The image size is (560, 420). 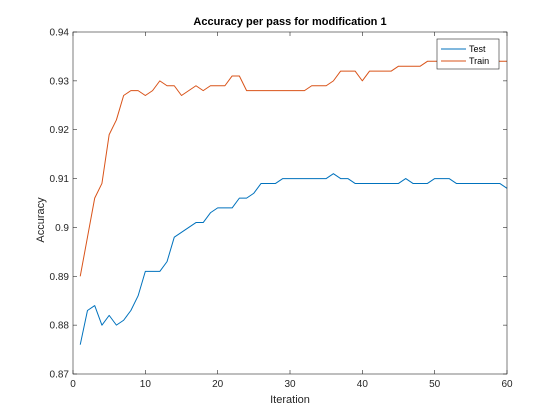 I want to click on y-tick-label: 0.94, so click(x=60, y=33).